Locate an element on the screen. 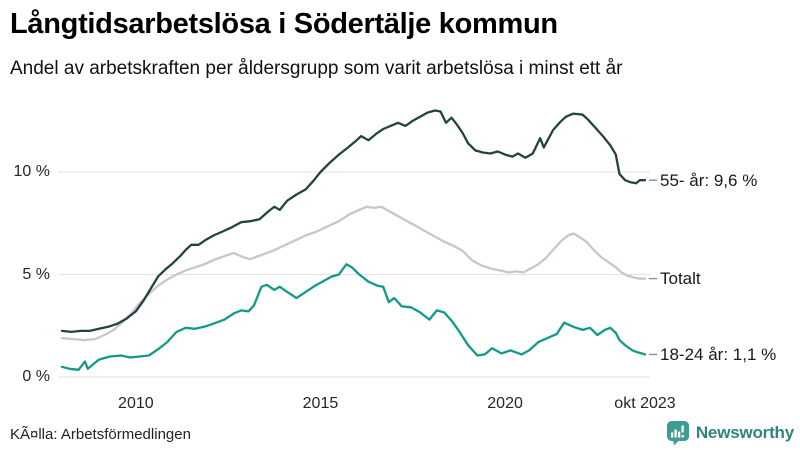 This screenshot has height=450, width=800. x-axis-tick-label: okt 2023 is located at coordinates (645, 403).